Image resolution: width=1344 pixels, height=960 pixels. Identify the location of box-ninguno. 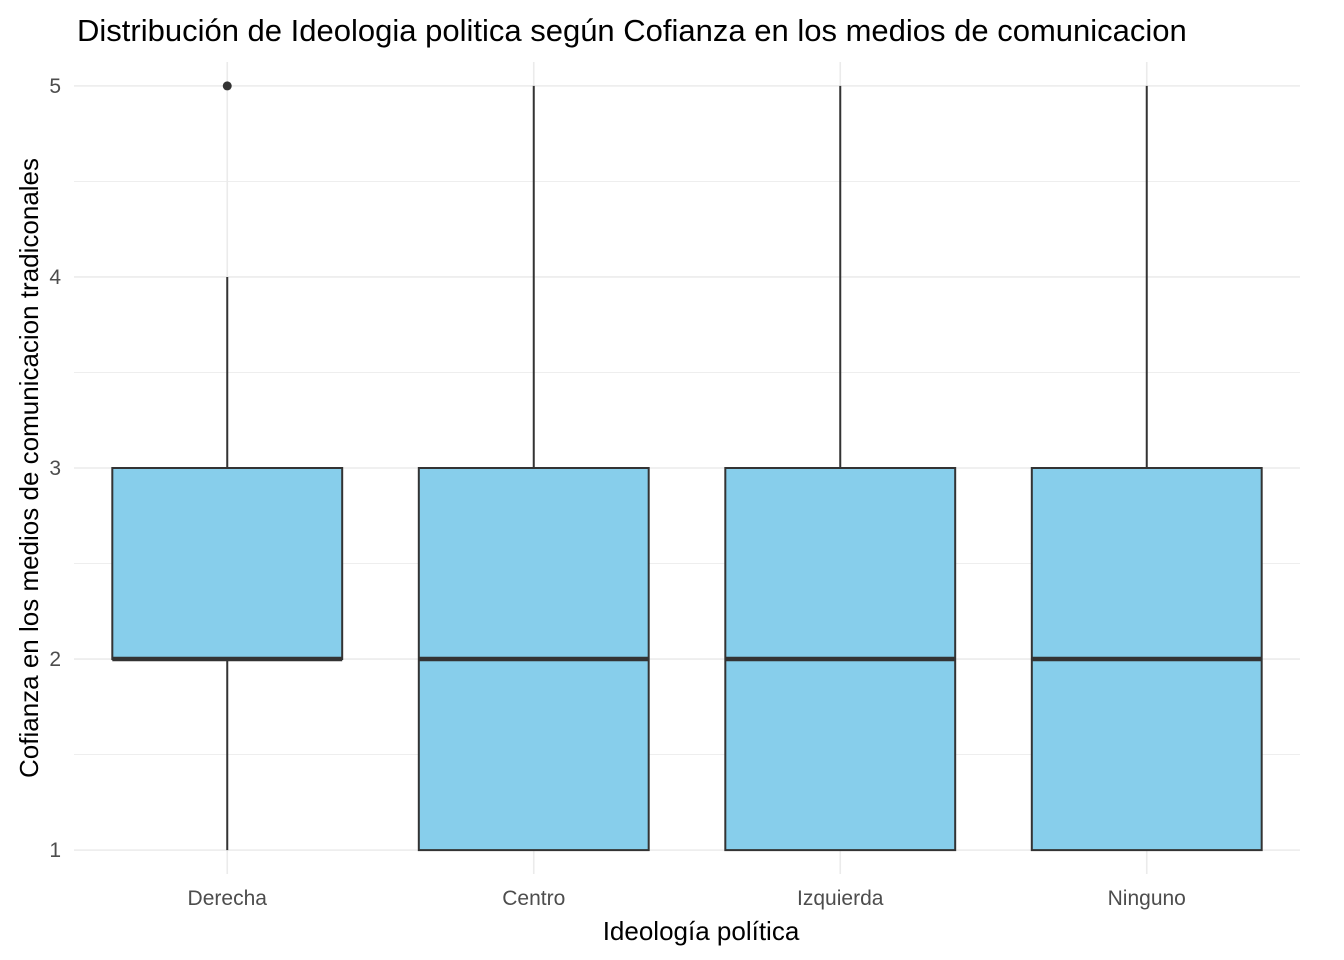
(1146, 468).